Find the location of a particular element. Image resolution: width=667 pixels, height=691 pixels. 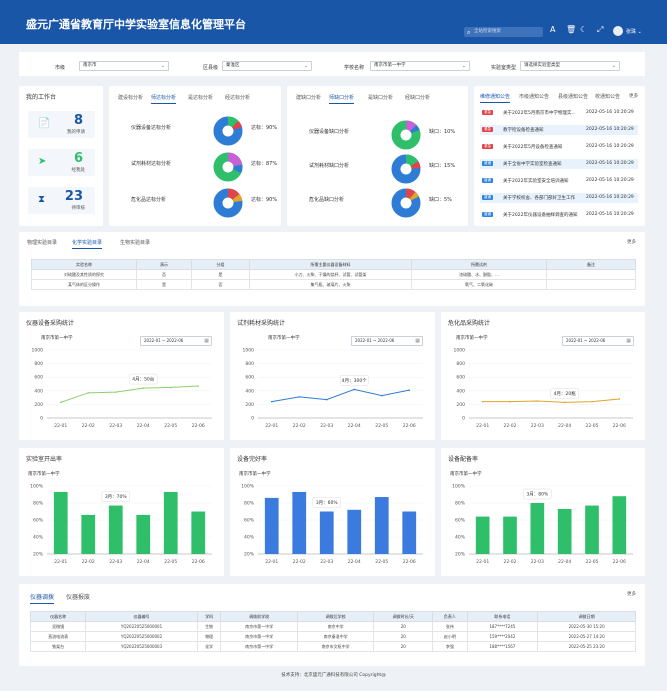

my-applications-box: 📄 8 我的申请 is located at coordinates (61, 124).